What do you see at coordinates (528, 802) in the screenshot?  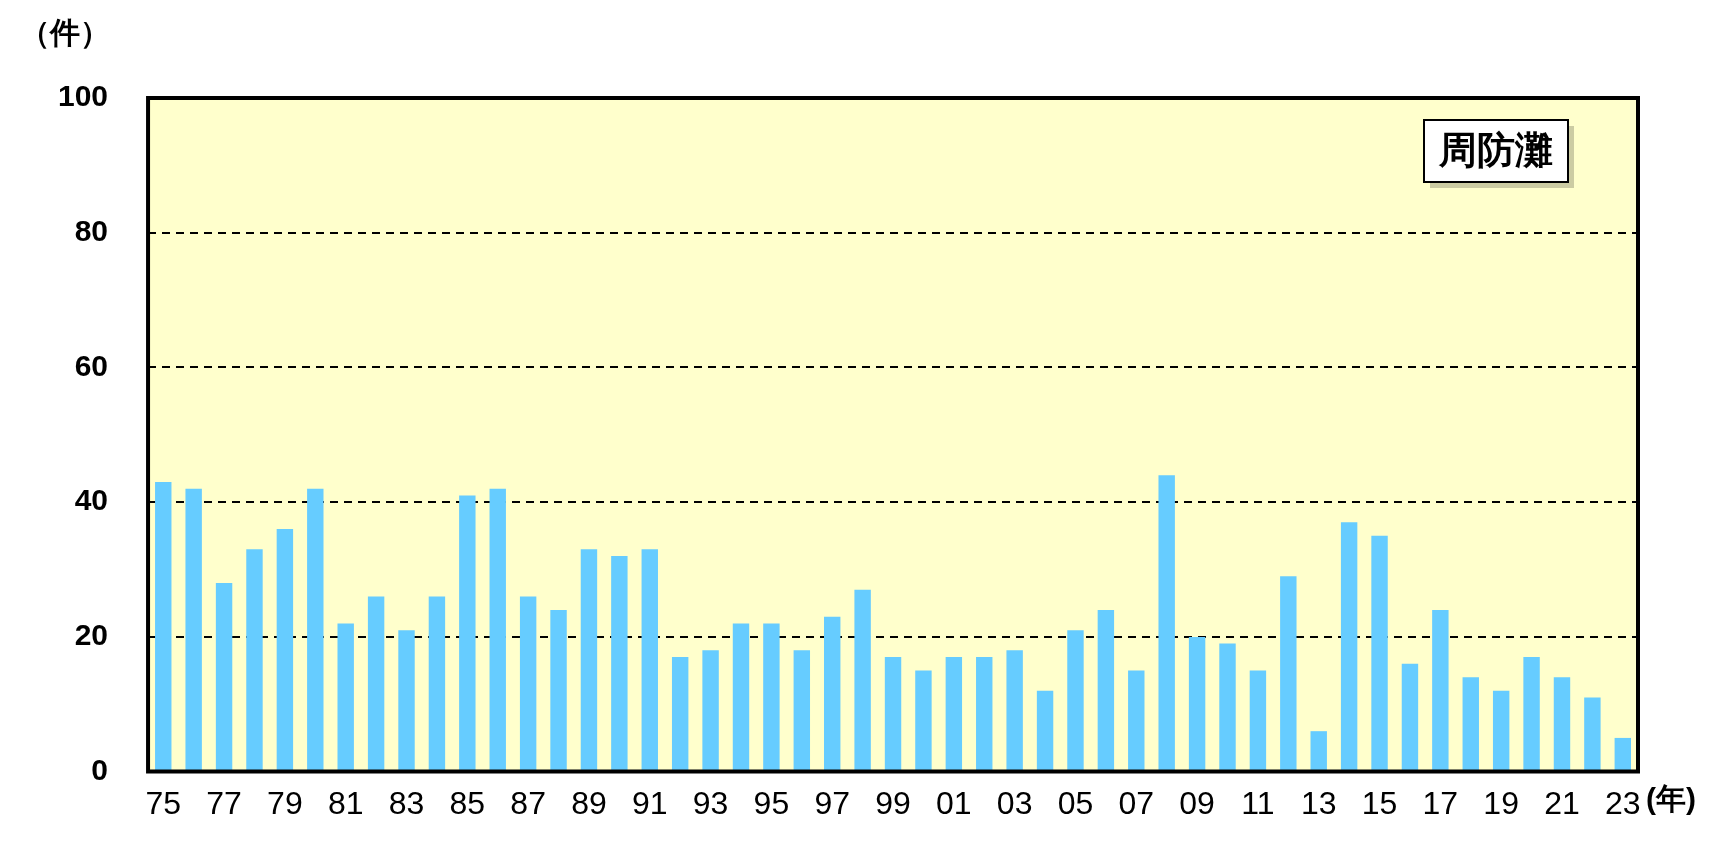 I see `x-tick-label: 87` at bounding box center [528, 802].